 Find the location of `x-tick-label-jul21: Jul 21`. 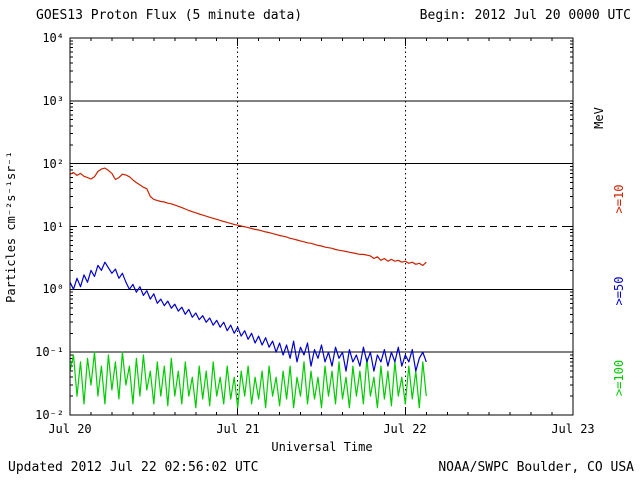

x-tick-label-jul21: Jul 21 is located at coordinates (237, 429).